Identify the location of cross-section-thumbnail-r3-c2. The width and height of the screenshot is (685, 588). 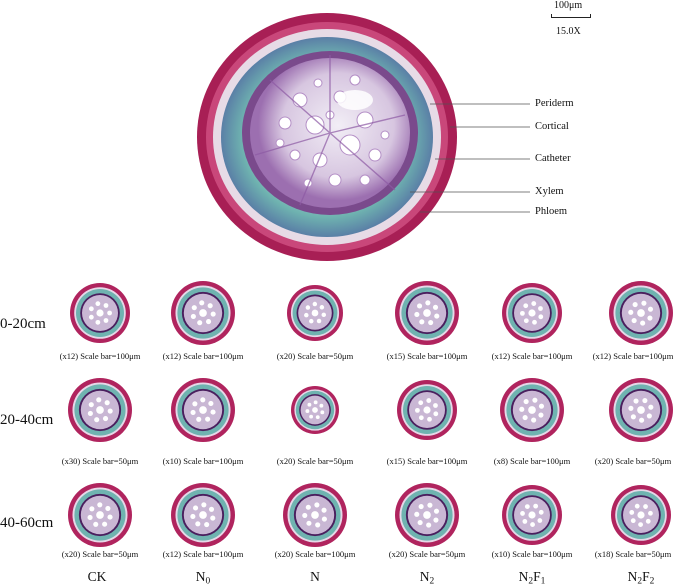
(203, 515).